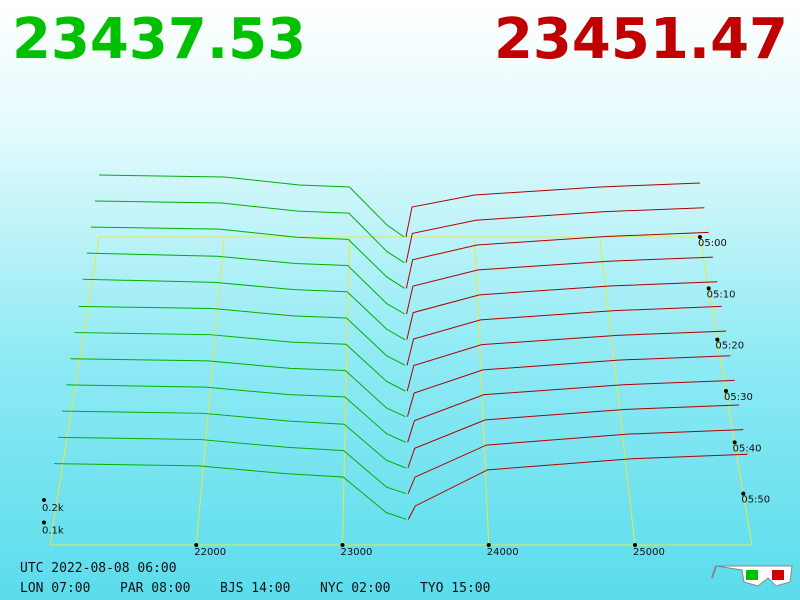 Image resolution: width=800 pixels, height=600 pixels. I want to click on glasses-icon, so click(752, 576).